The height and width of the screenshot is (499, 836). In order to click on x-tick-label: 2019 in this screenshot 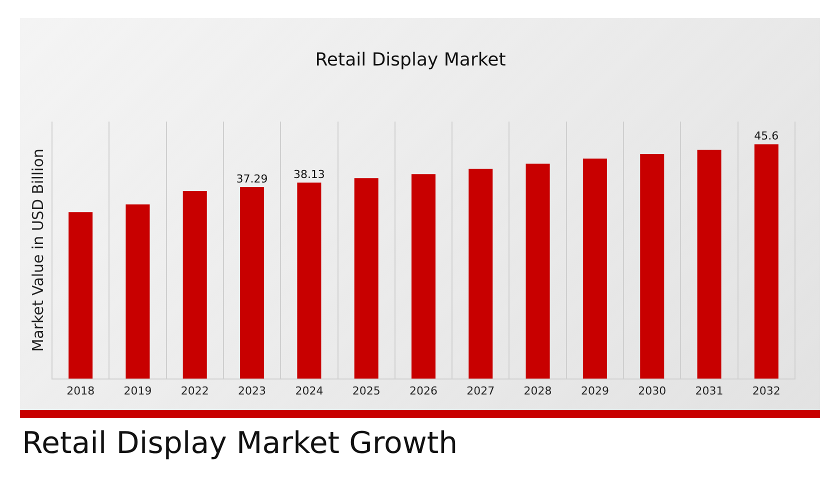, I will do `click(138, 391)`.